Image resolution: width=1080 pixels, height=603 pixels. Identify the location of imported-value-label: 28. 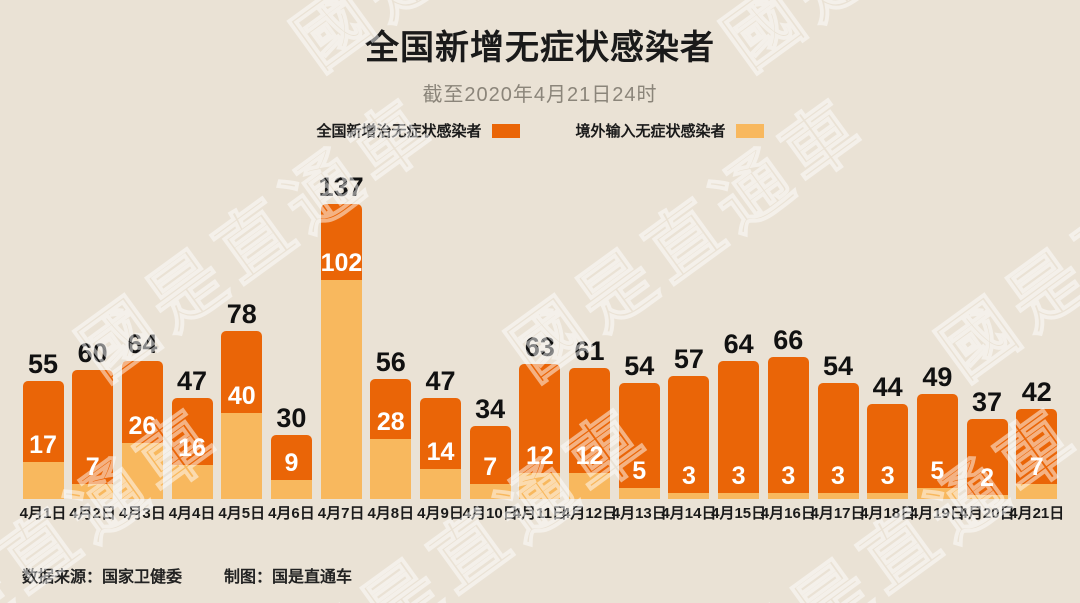
(390, 421).